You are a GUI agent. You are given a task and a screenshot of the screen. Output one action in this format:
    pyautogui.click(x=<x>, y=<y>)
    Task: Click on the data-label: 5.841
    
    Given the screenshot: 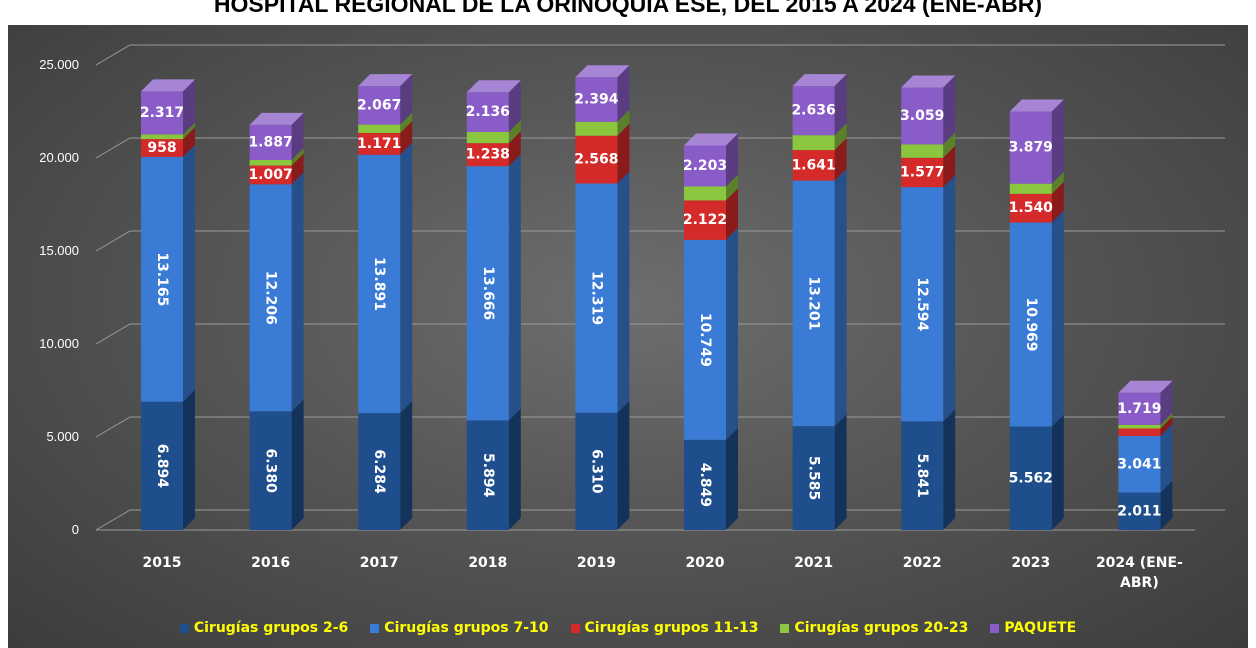 What is the action you would take?
    pyautogui.click(x=922, y=476)
    